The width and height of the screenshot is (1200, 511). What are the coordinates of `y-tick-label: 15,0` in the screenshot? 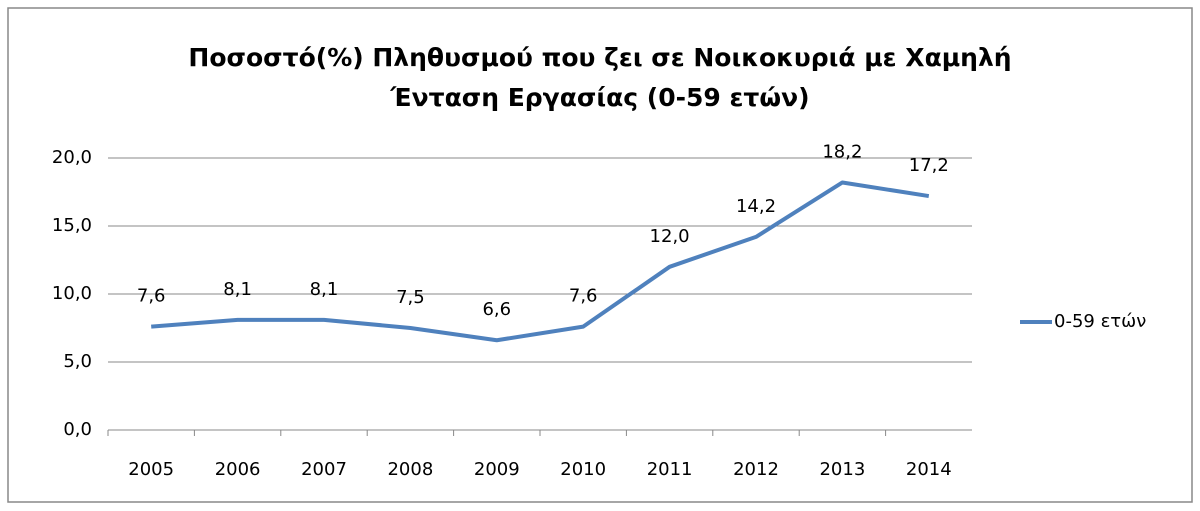 It's located at (72, 225).